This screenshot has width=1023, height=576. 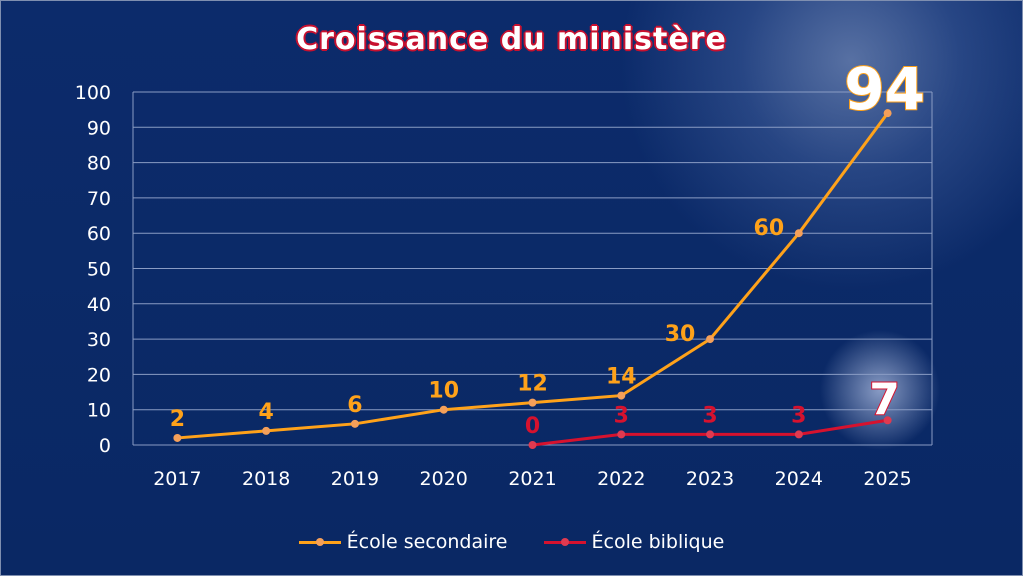 I want to click on data-label: 2, so click(x=177, y=419).